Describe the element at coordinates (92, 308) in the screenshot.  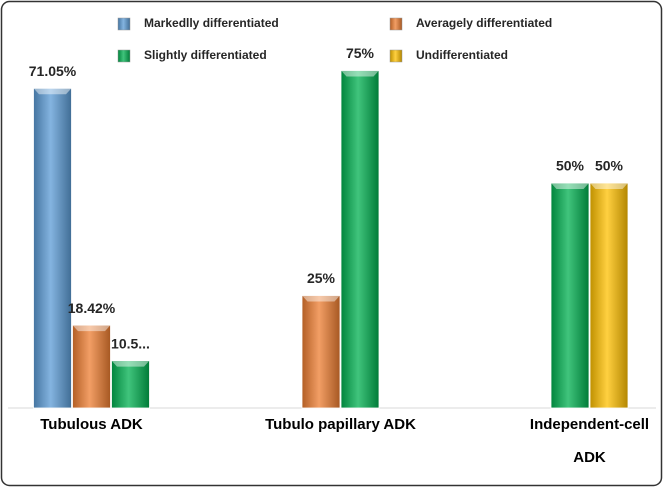
I see `value-label: 18.42%` at that location.